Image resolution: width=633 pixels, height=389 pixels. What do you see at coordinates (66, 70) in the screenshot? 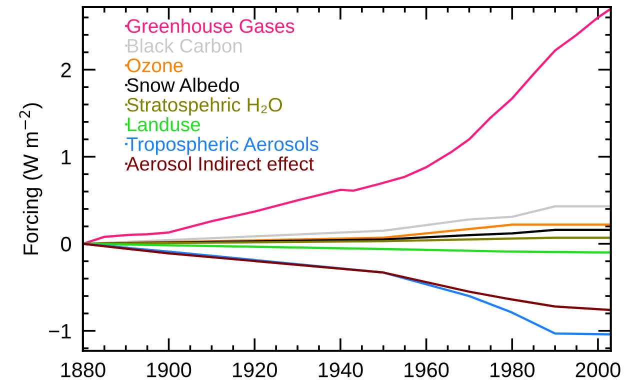
I see `y-tick-label: 2` at bounding box center [66, 70].